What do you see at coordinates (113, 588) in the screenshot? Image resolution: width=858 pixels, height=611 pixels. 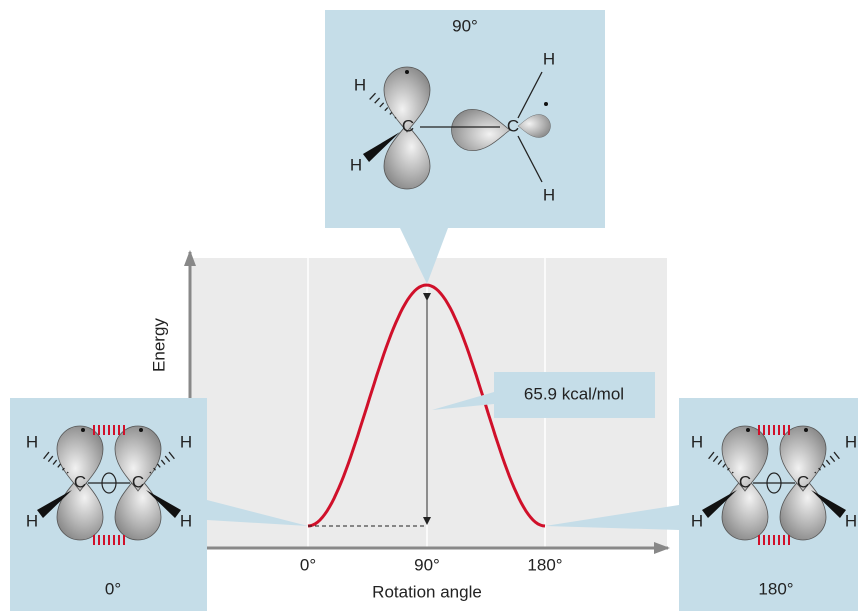 I see `panel-label: 0°` at bounding box center [113, 588].